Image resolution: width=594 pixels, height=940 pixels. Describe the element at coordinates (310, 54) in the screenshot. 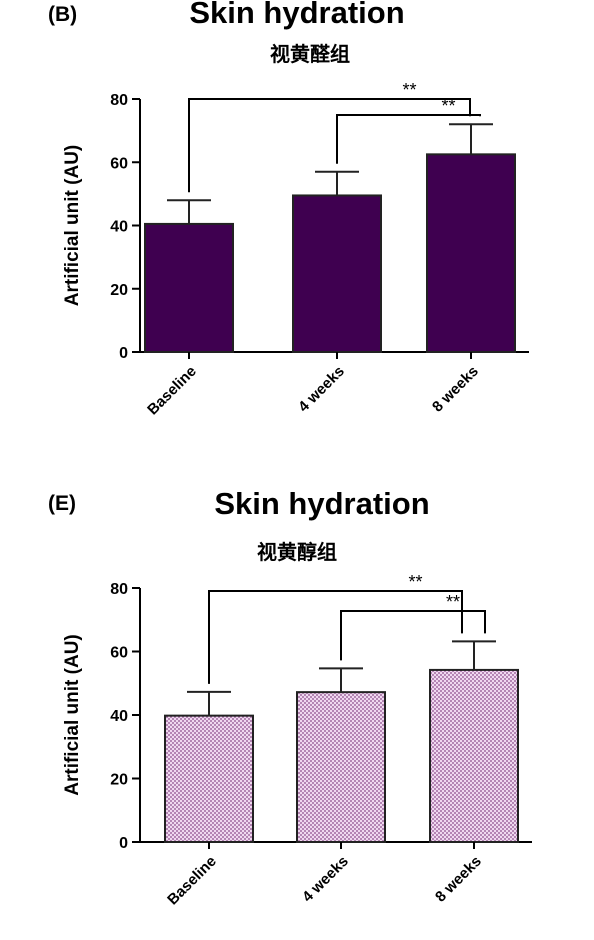

I see `chart-subtitle: 视黄醛组` at that location.